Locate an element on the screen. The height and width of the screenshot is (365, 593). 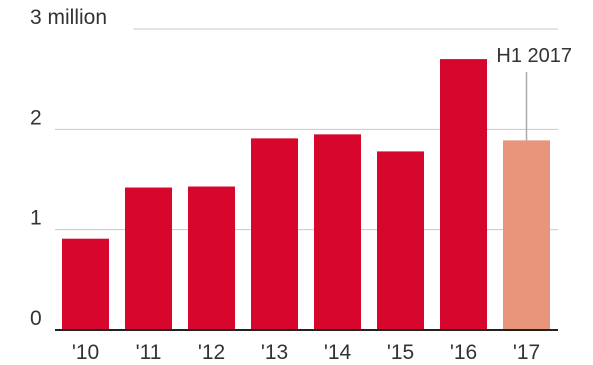
y-tick-label: 3 million is located at coordinates (68, 17).